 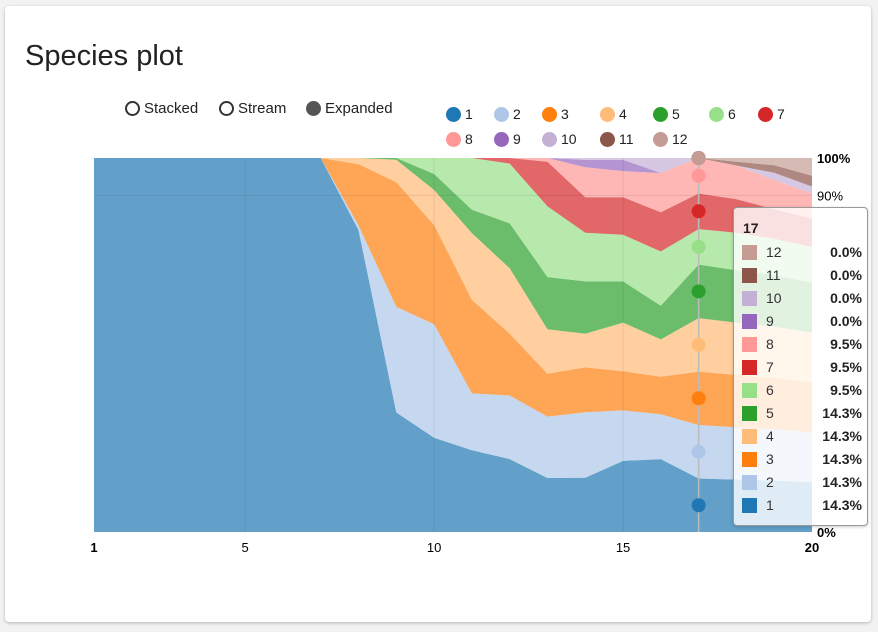 What do you see at coordinates (771, 114) in the screenshot?
I see `legend-item-7: 7` at bounding box center [771, 114].